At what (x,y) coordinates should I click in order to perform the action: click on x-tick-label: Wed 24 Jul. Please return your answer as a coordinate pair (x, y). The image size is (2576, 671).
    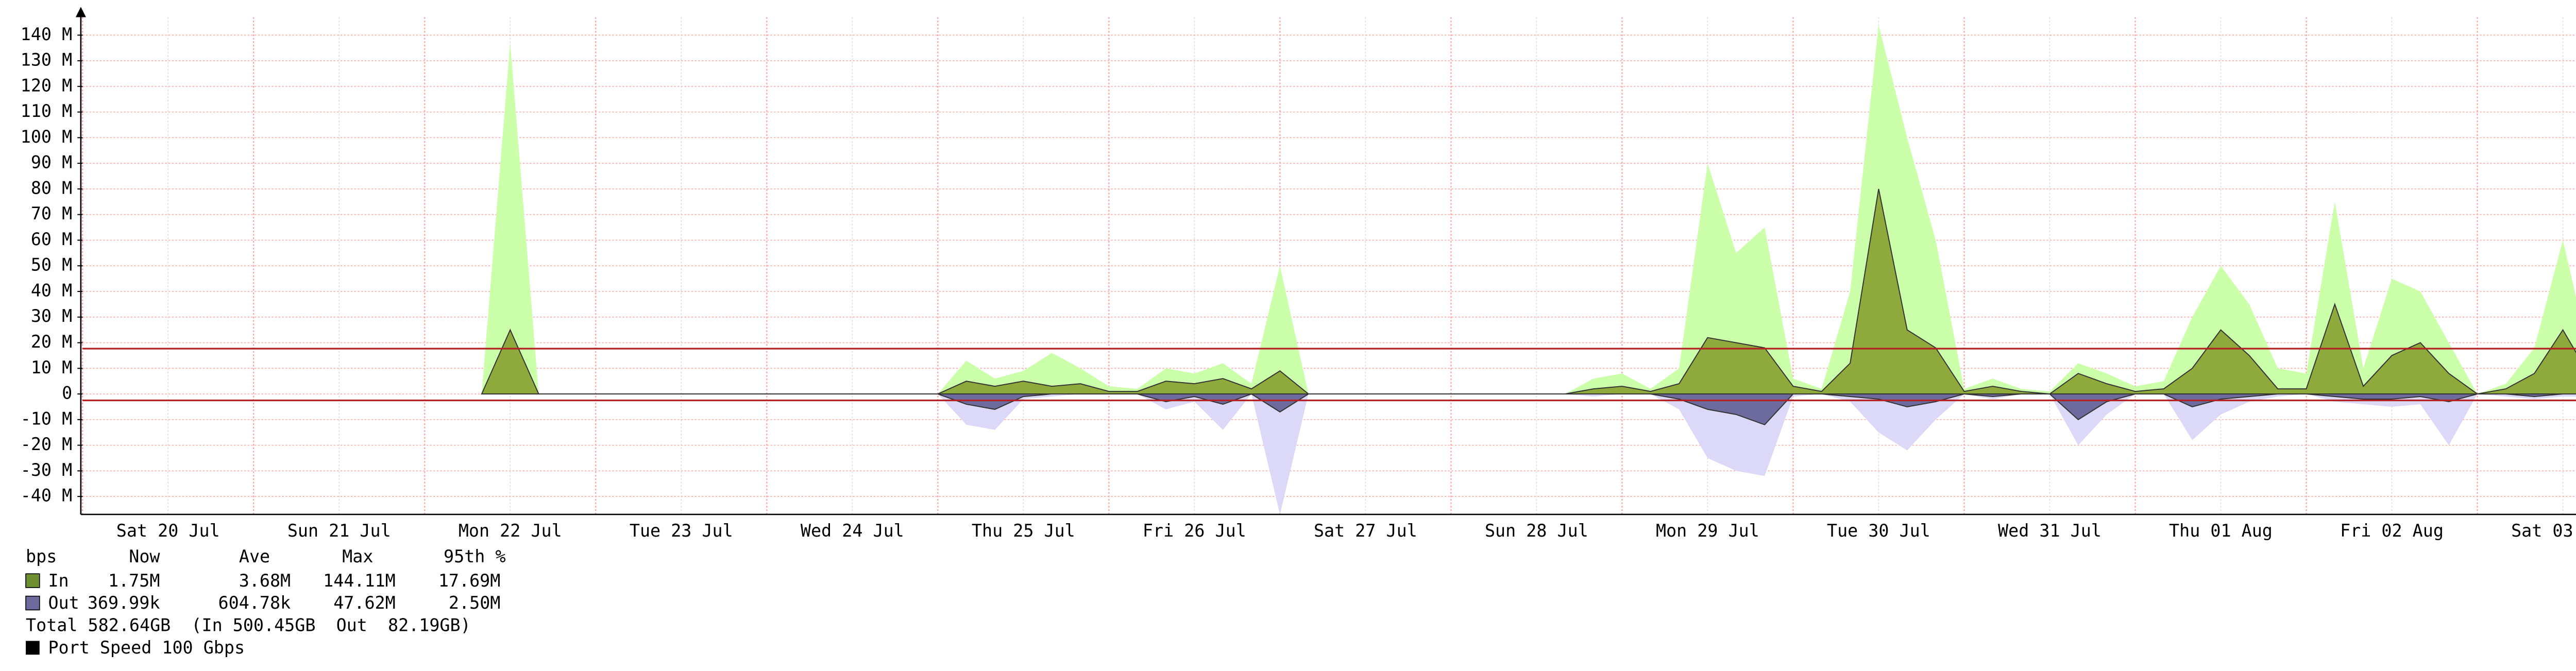
    Looking at the image, I should click on (852, 531).